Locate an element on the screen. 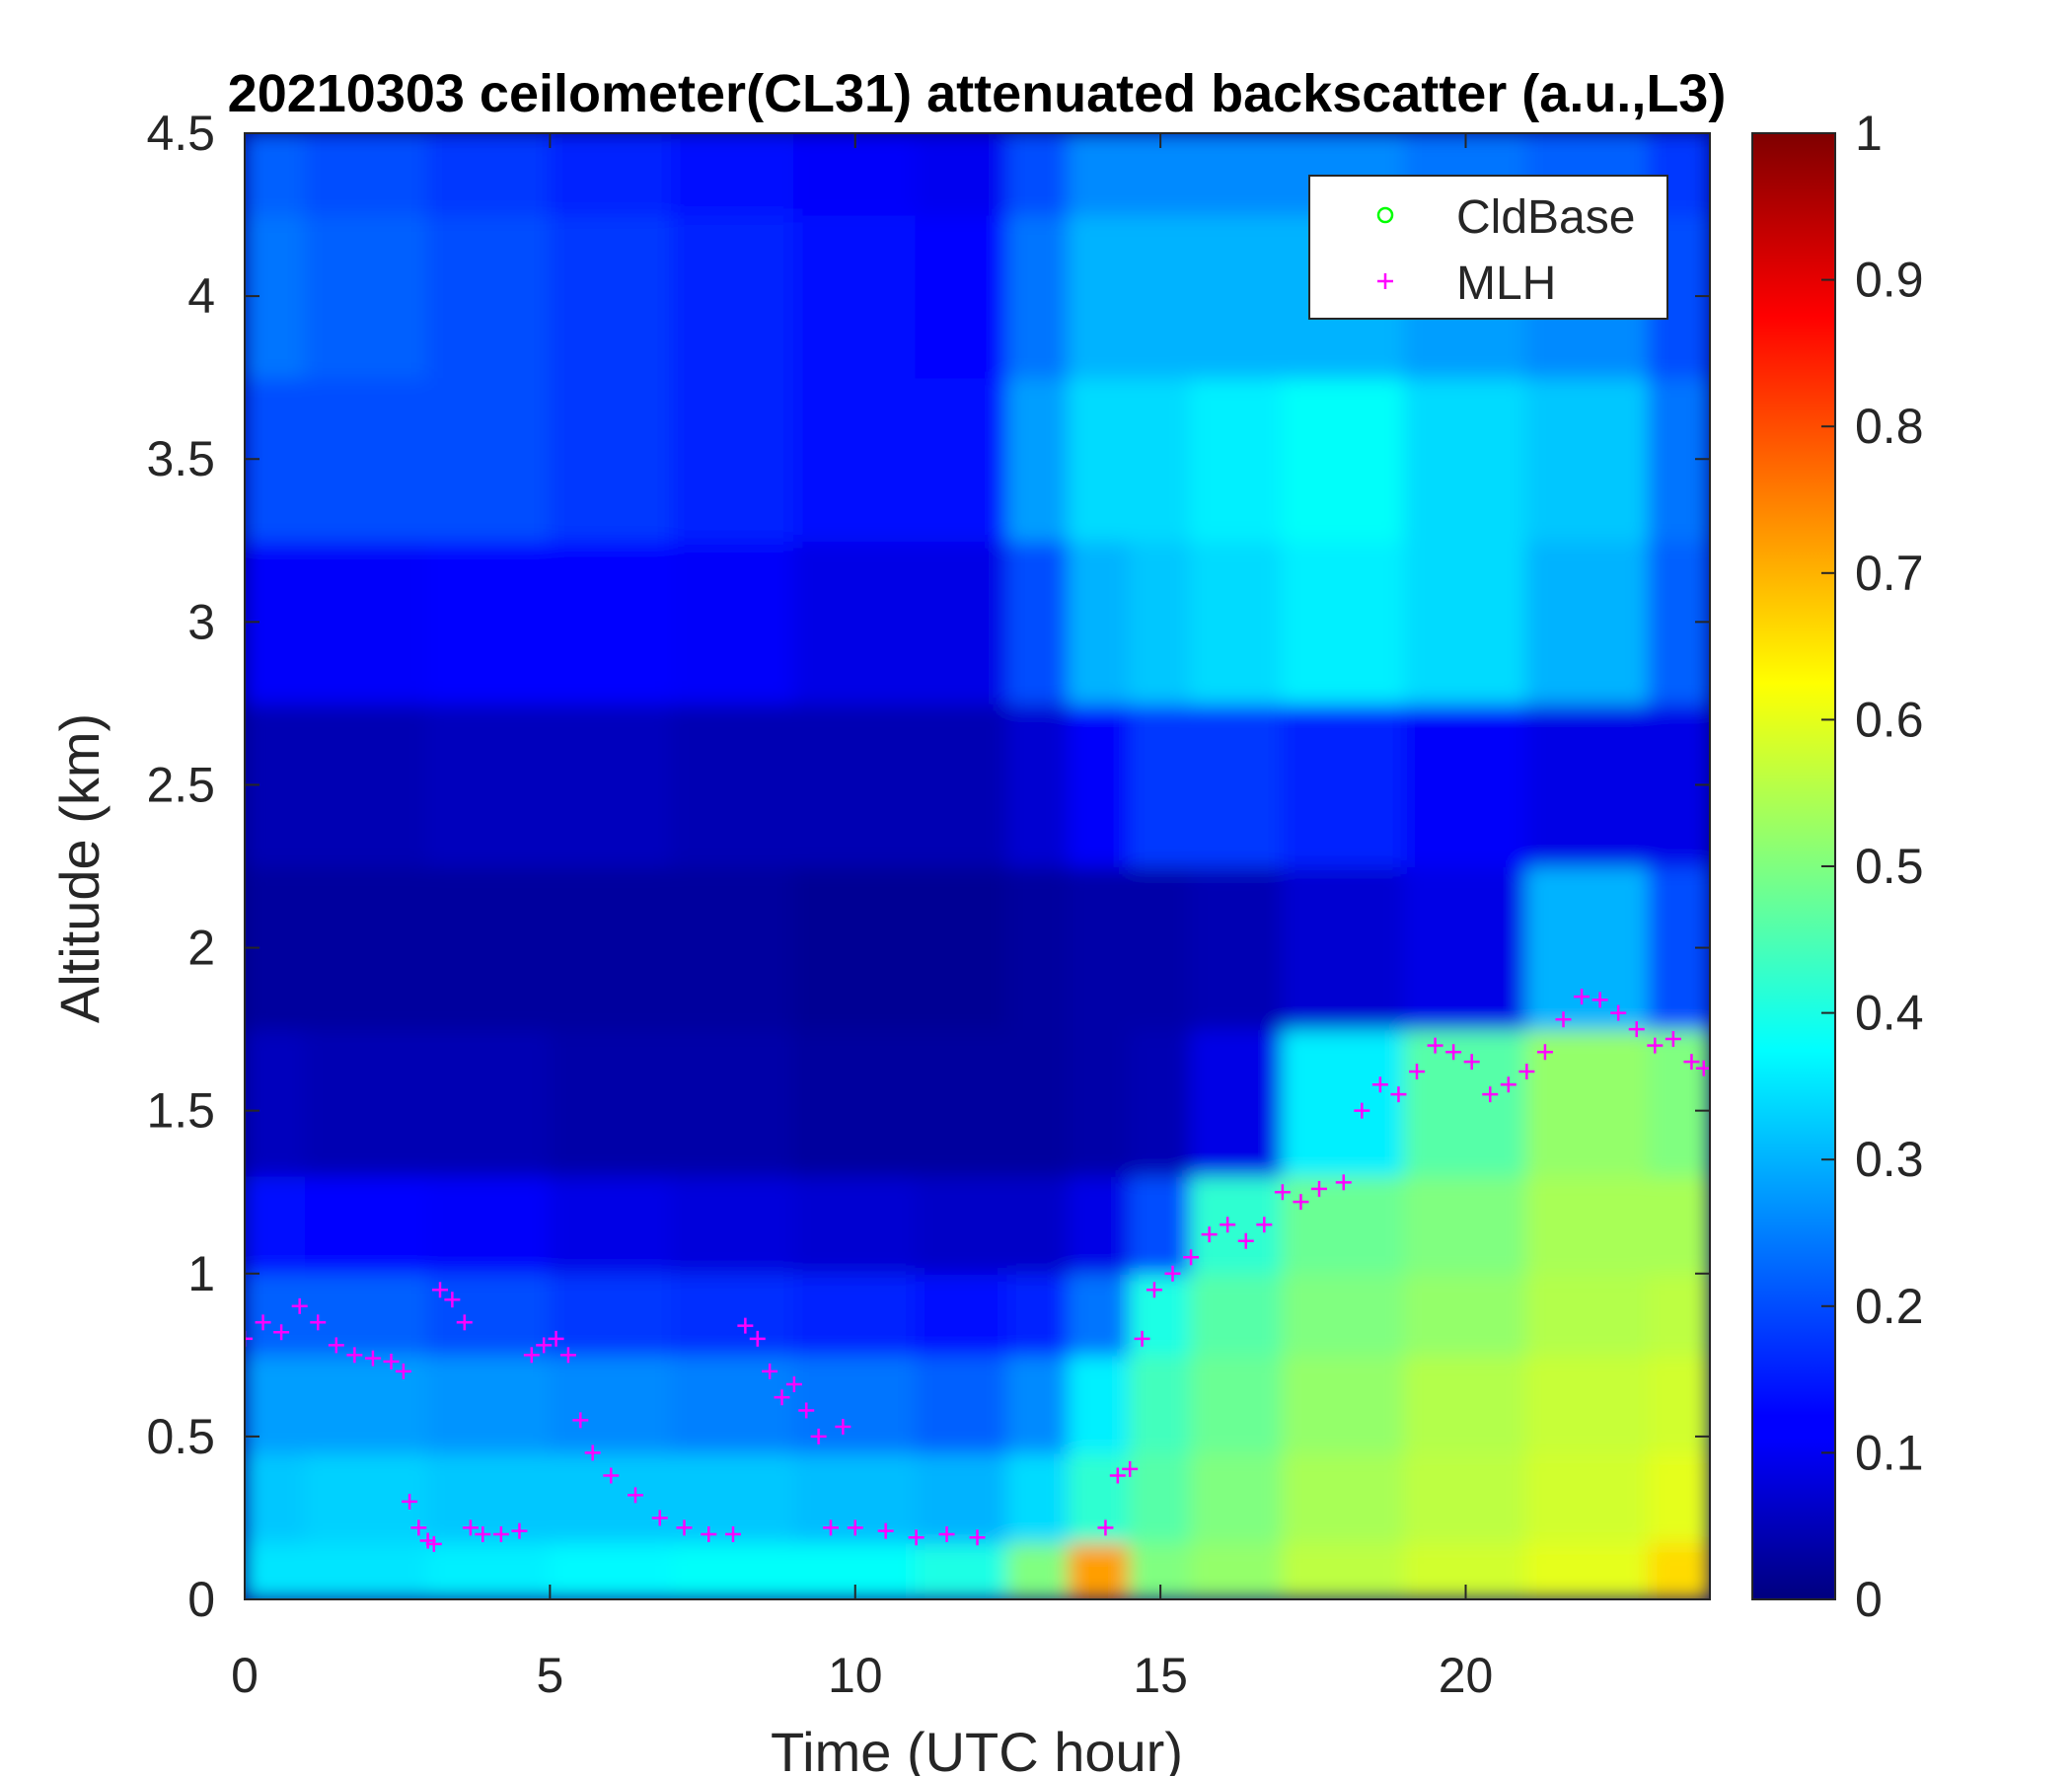 This screenshot has height=1776, width=2072. legend-box is located at coordinates (1488, 248).